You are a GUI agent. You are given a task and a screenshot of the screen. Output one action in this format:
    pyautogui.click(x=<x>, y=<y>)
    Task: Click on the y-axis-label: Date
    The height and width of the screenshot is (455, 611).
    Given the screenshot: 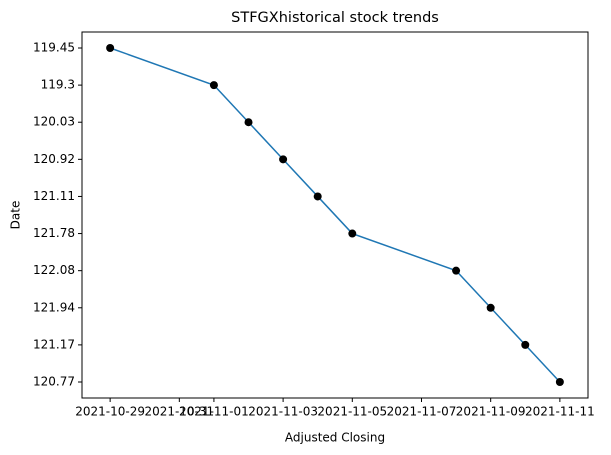 What is the action you would take?
    pyautogui.click(x=16, y=215)
    